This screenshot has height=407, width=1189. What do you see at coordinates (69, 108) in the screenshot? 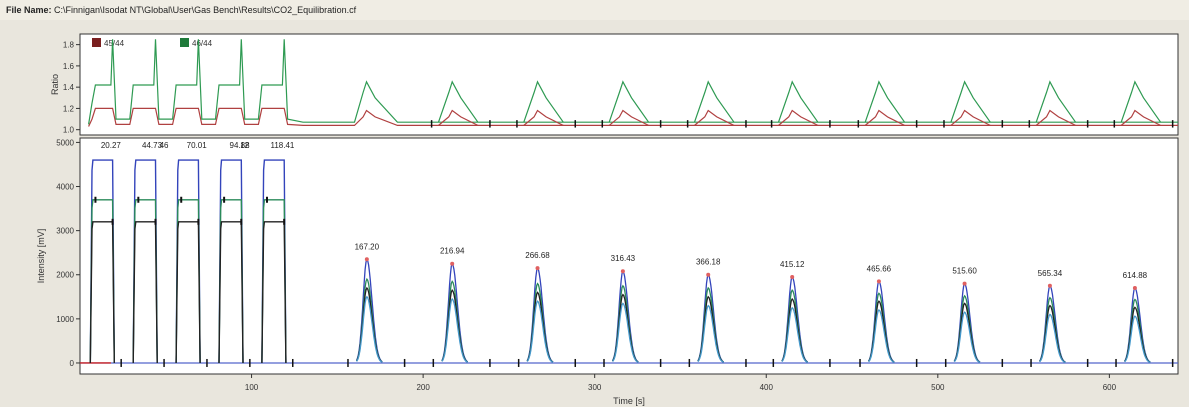
I see `ratio-y-tick-label: 1.2` at bounding box center [69, 108].